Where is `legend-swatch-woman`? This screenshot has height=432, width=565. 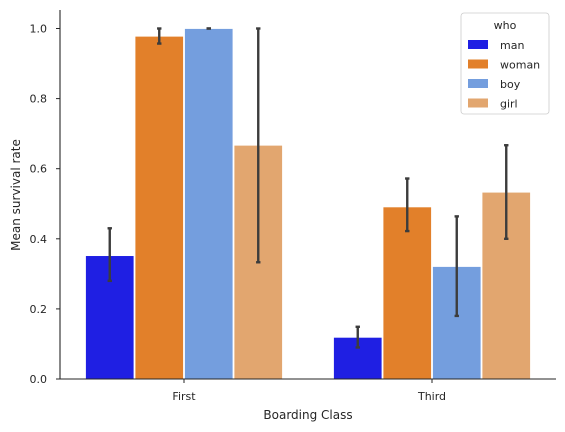
legend-swatch-woman is located at coordinates (478, 64).